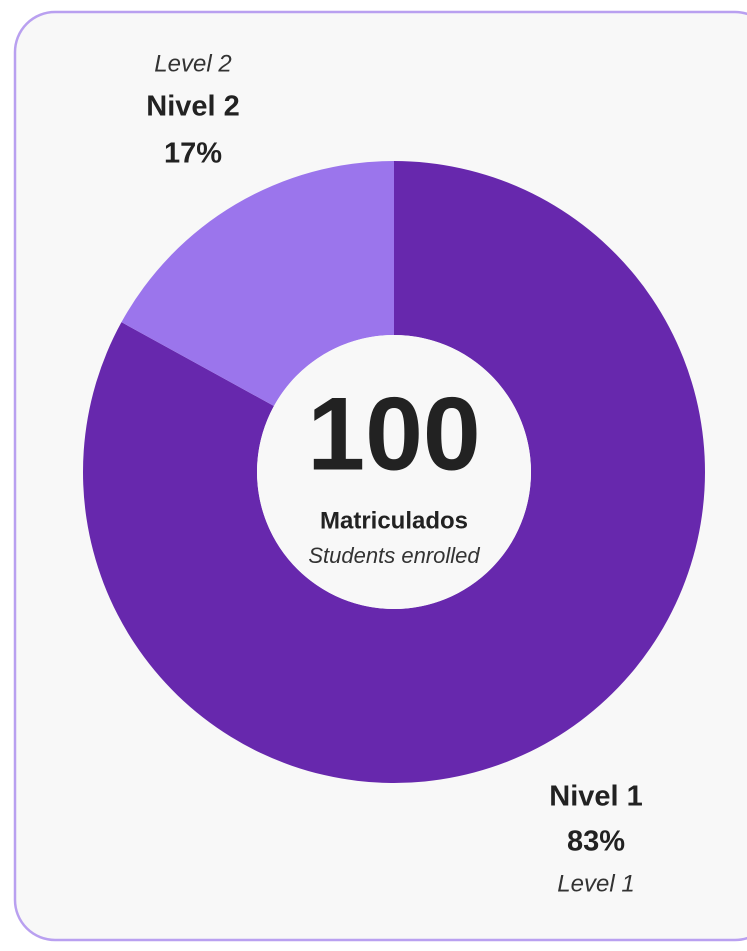  I want to click on slice-value-label: 17%, so click(193, 154).